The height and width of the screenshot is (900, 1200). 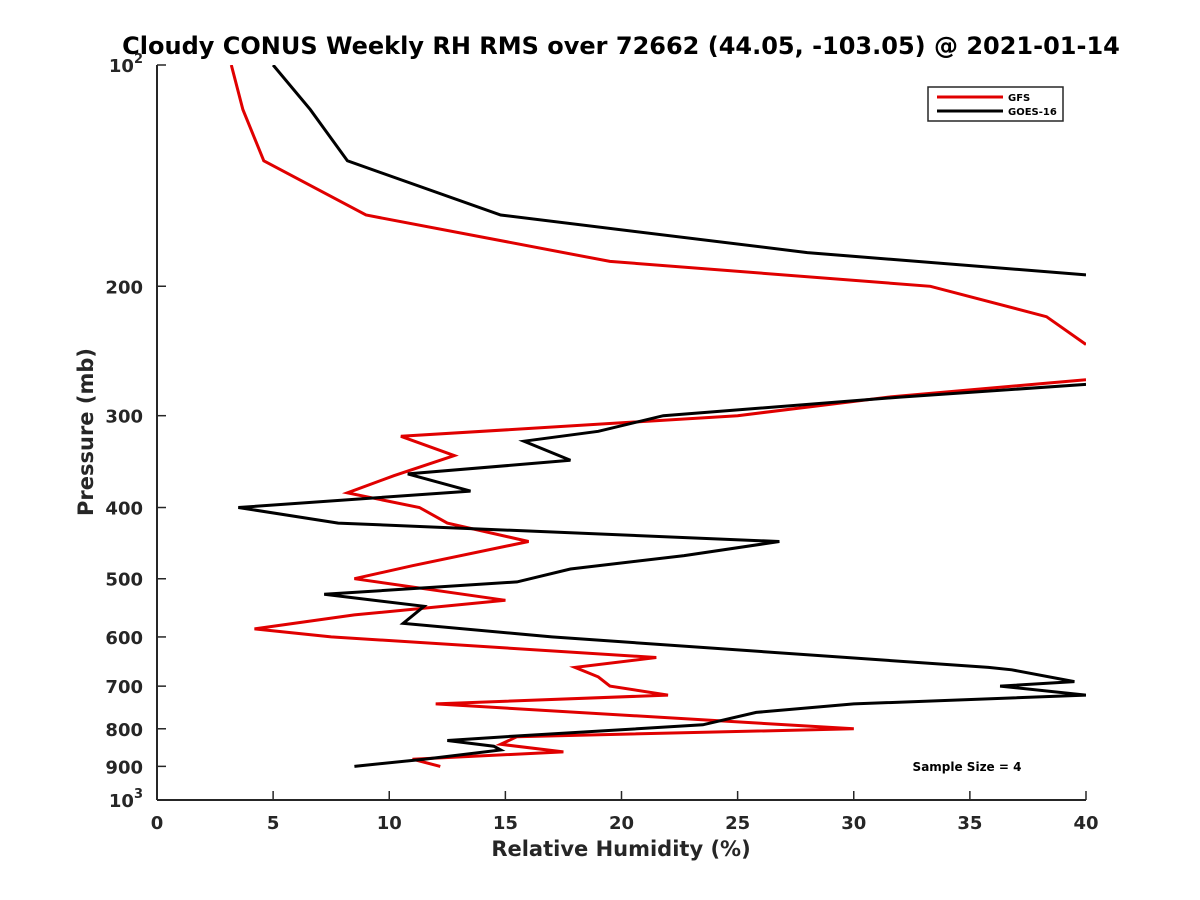 What do you see at coordinates (1019, 98) in the screenshot?
I see `legend-label: GFS` at bounding box center [1019, 98].